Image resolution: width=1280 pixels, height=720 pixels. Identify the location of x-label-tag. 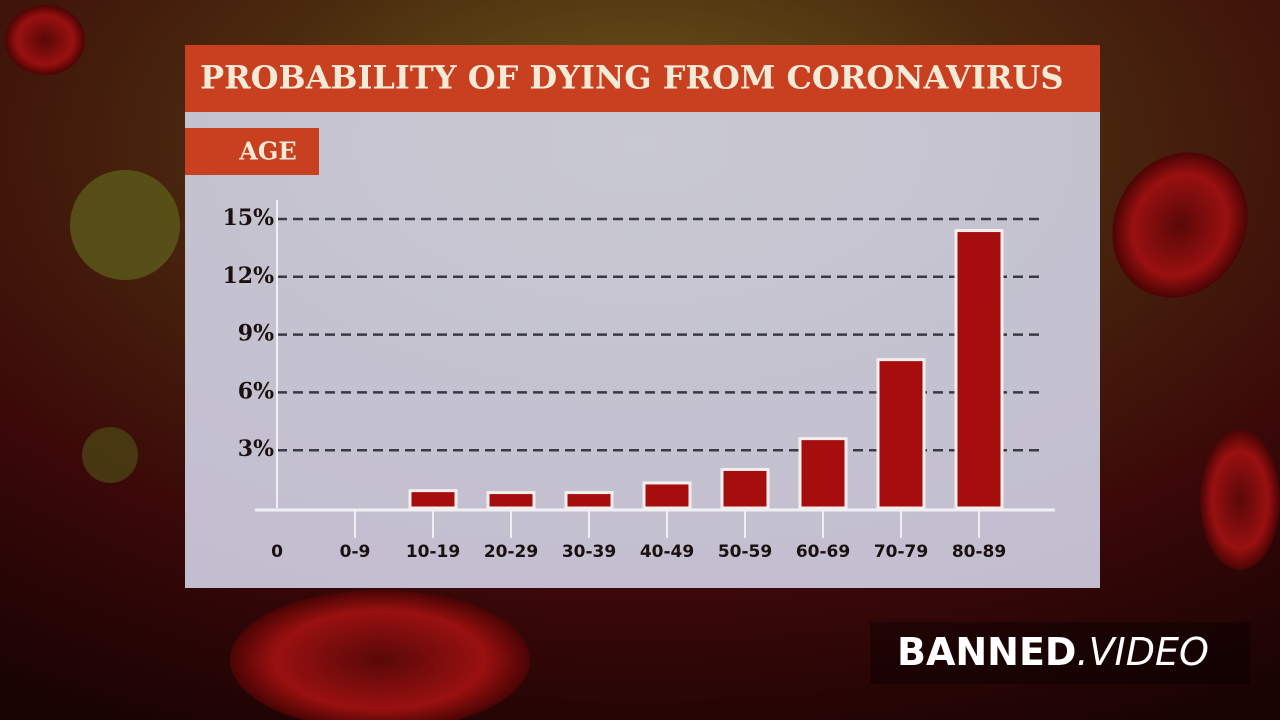
(252, 151).